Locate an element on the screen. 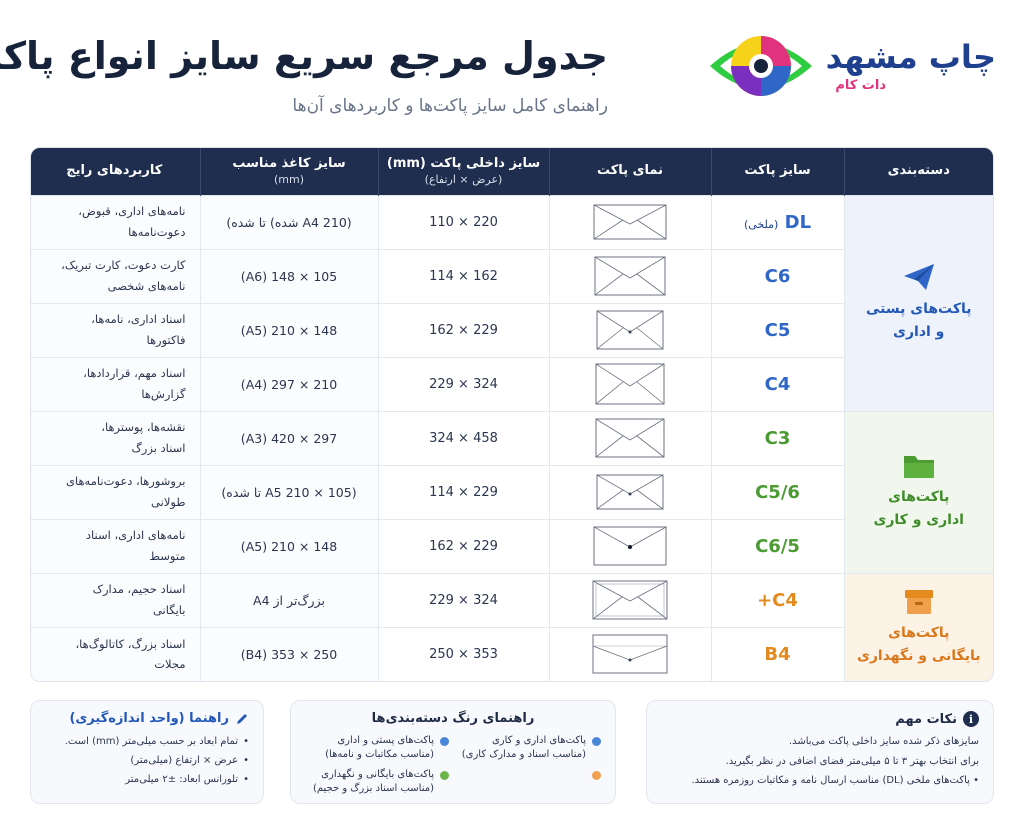 This screenshot has width=1024, height=819. paper-size-cell: 297 × 420 (A3) is located at coordinates (288, 437).